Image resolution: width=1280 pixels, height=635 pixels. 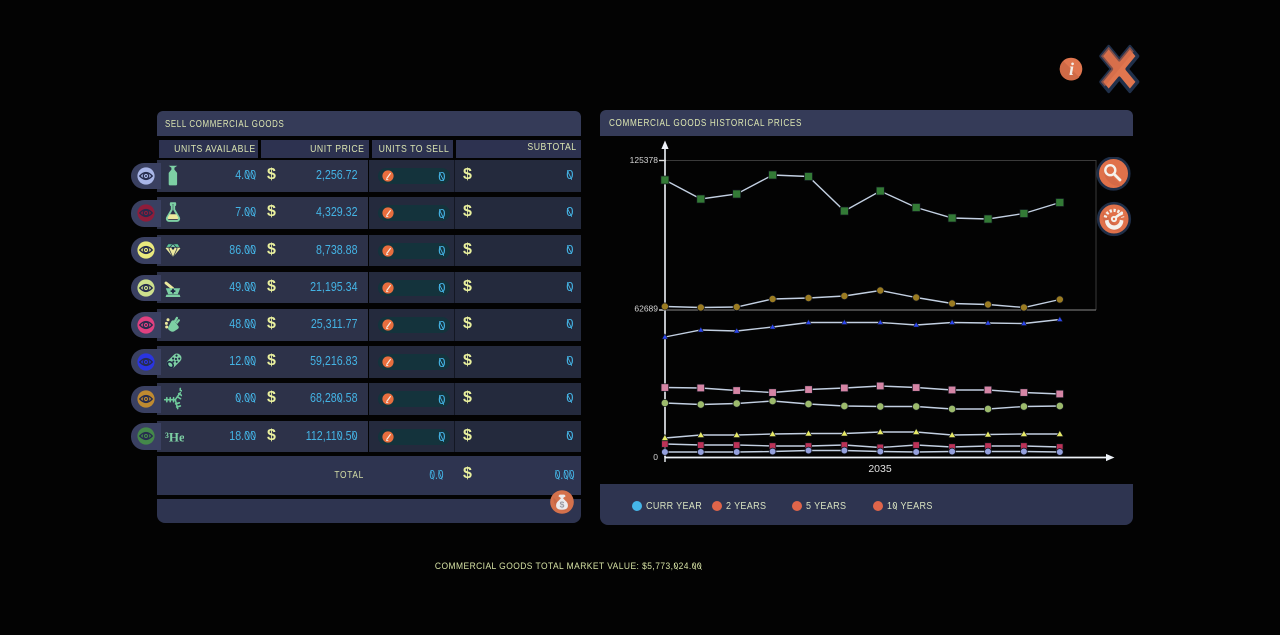 I want to click on svg-text: i, so click(x=1071, y=69).